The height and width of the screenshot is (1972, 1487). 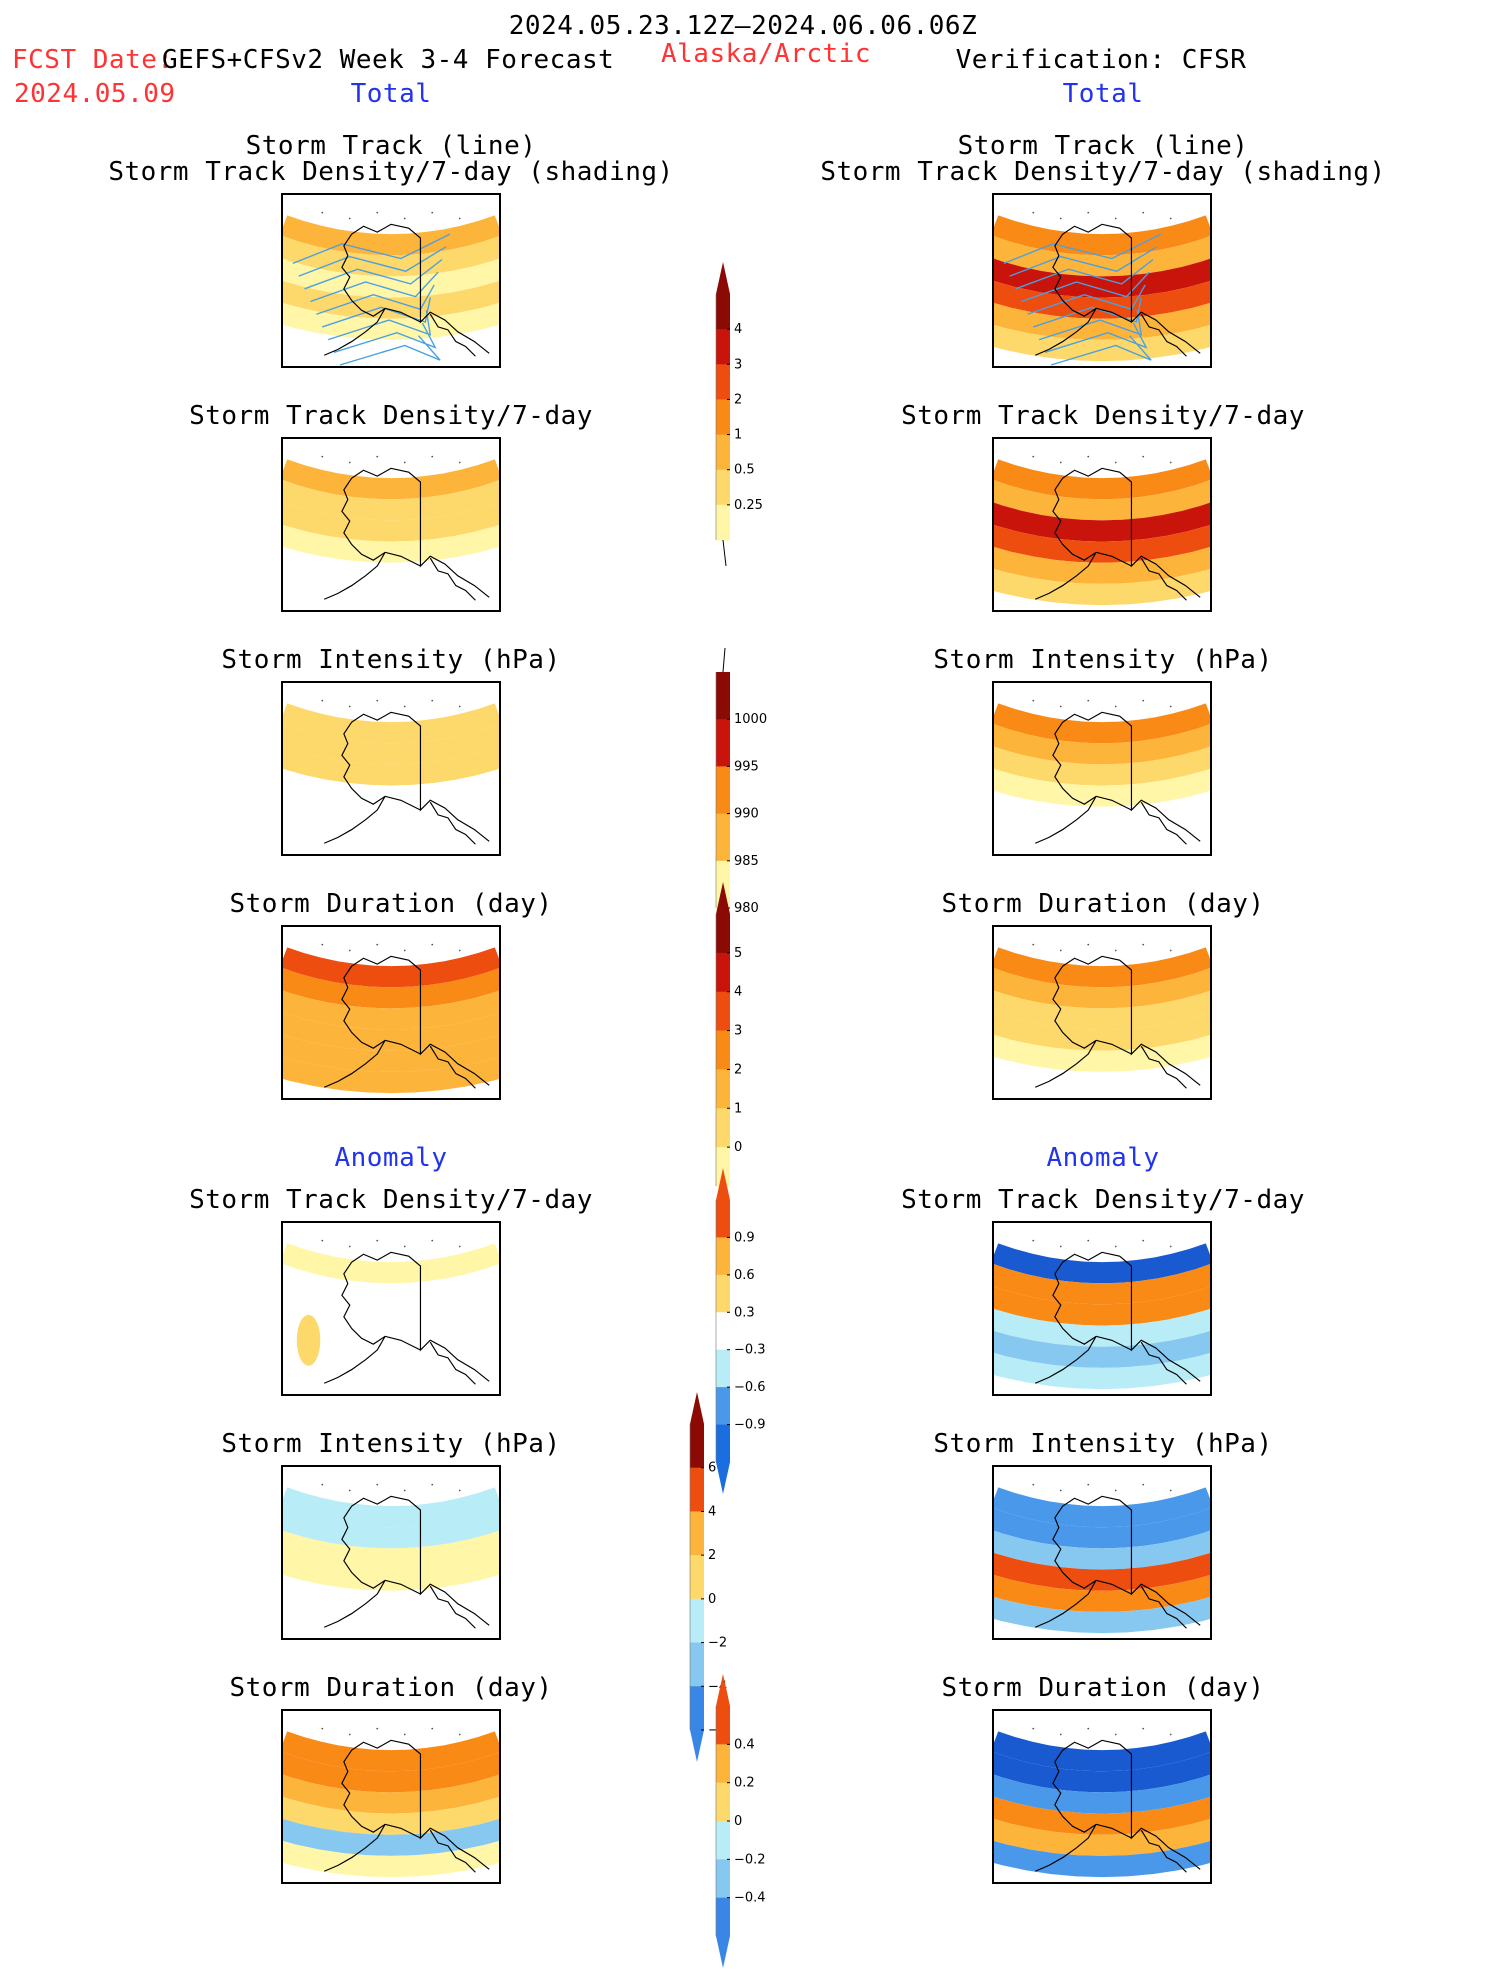 I want to click on map-panel-cfsr-duration-anomaly, so click(x=1102, y=1796).